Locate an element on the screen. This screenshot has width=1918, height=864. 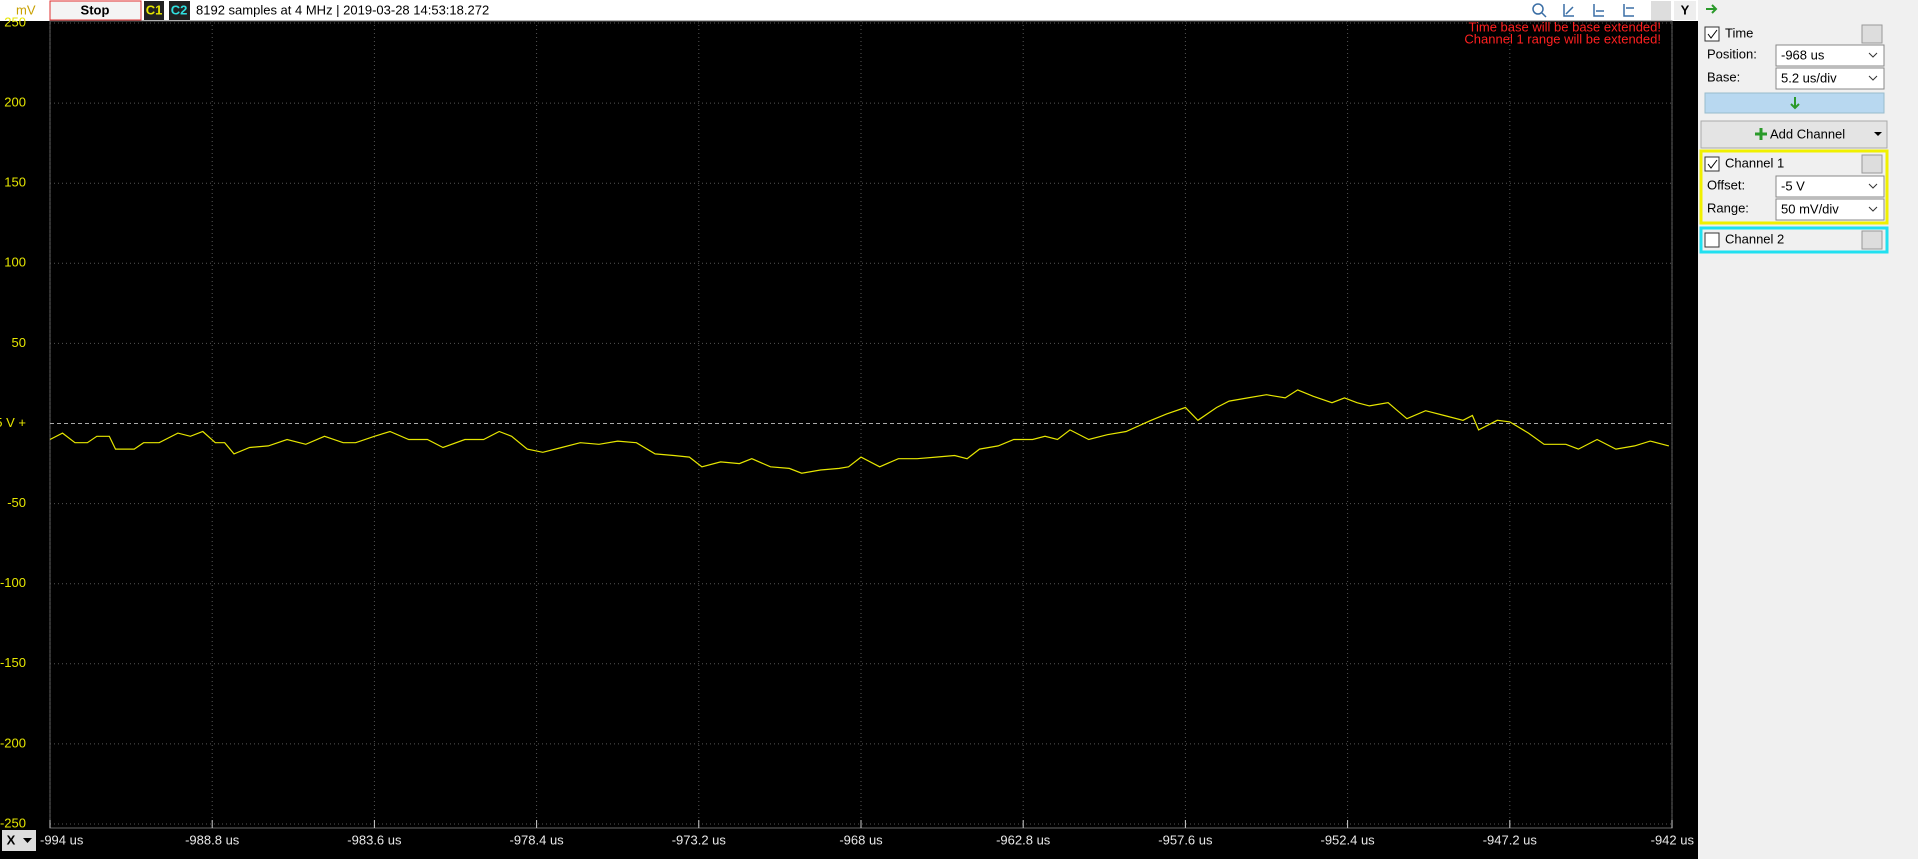
stop-button is located at coordinates (95, 10).